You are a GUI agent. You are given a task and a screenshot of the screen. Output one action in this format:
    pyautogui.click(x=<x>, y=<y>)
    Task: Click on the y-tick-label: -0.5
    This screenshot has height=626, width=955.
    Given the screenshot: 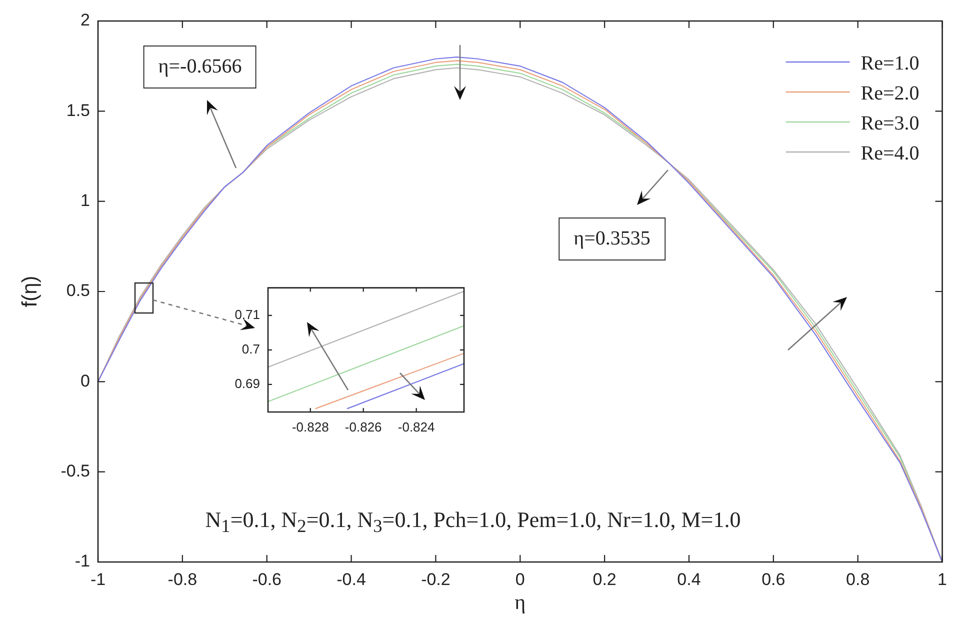 What is the action you would take?
    pyautogui.click(x=75, y=471)
    